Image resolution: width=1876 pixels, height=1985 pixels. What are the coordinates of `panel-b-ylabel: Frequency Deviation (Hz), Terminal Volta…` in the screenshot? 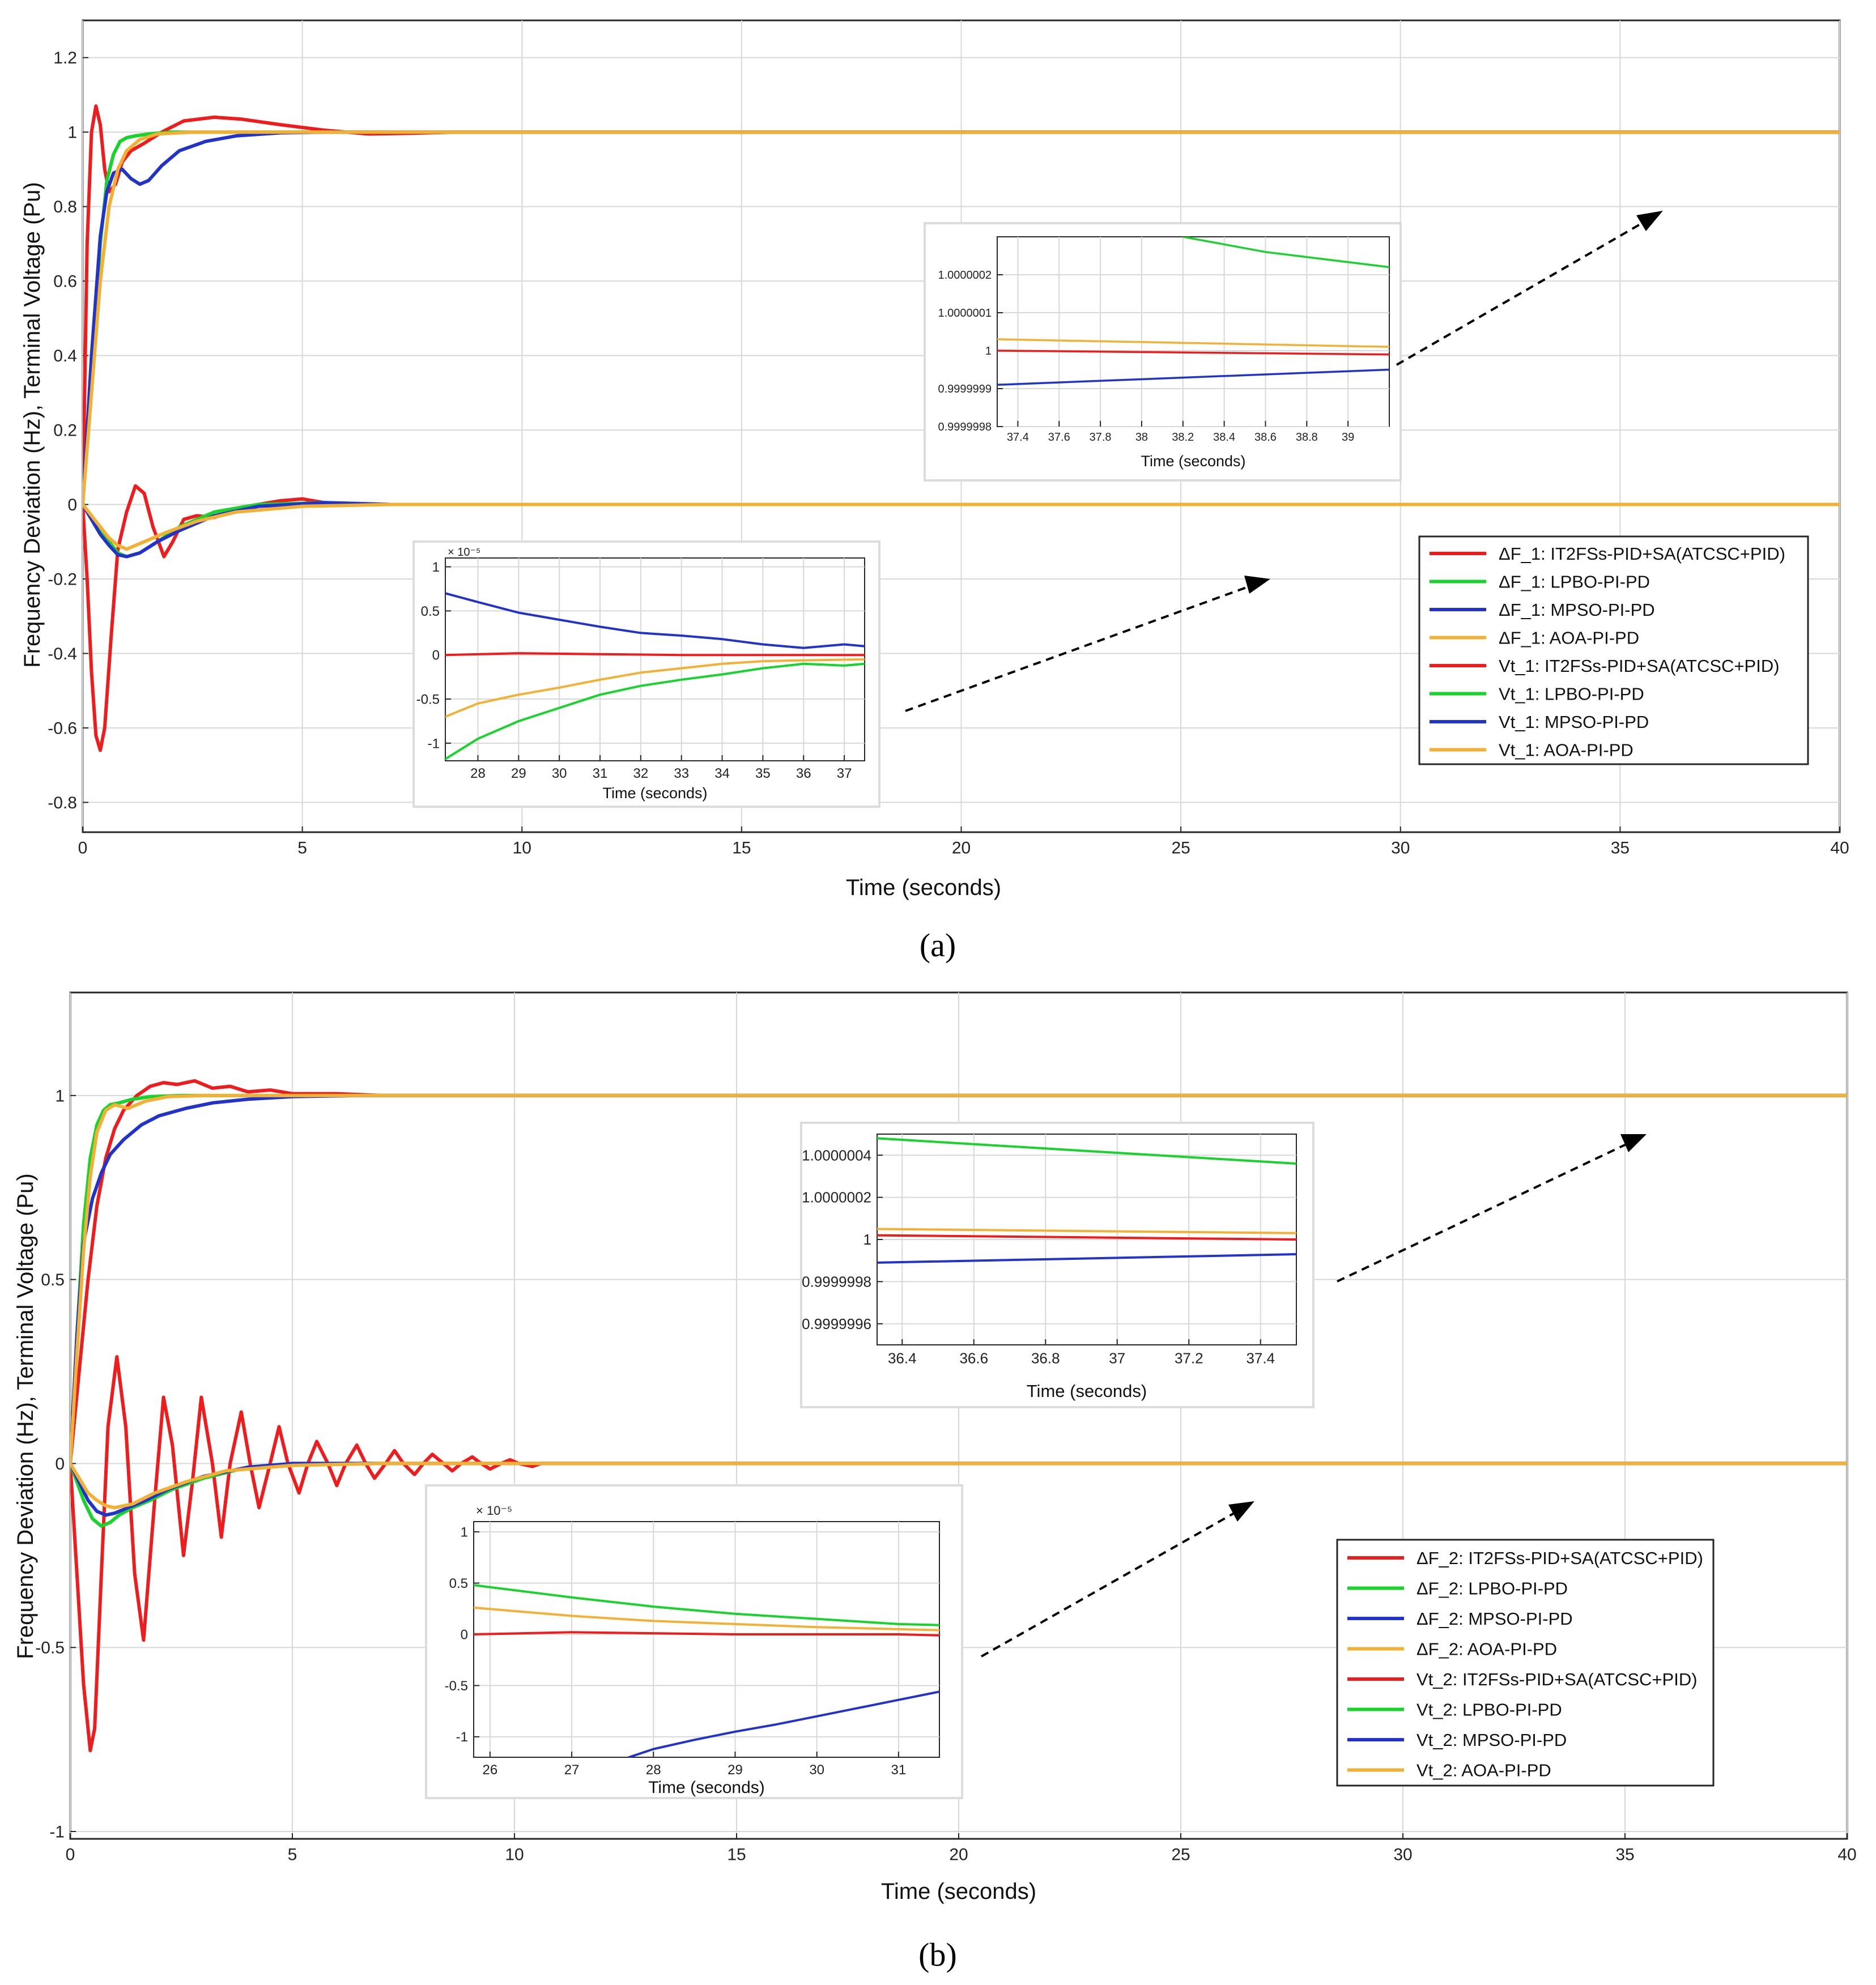 It's located at (25, 1416).